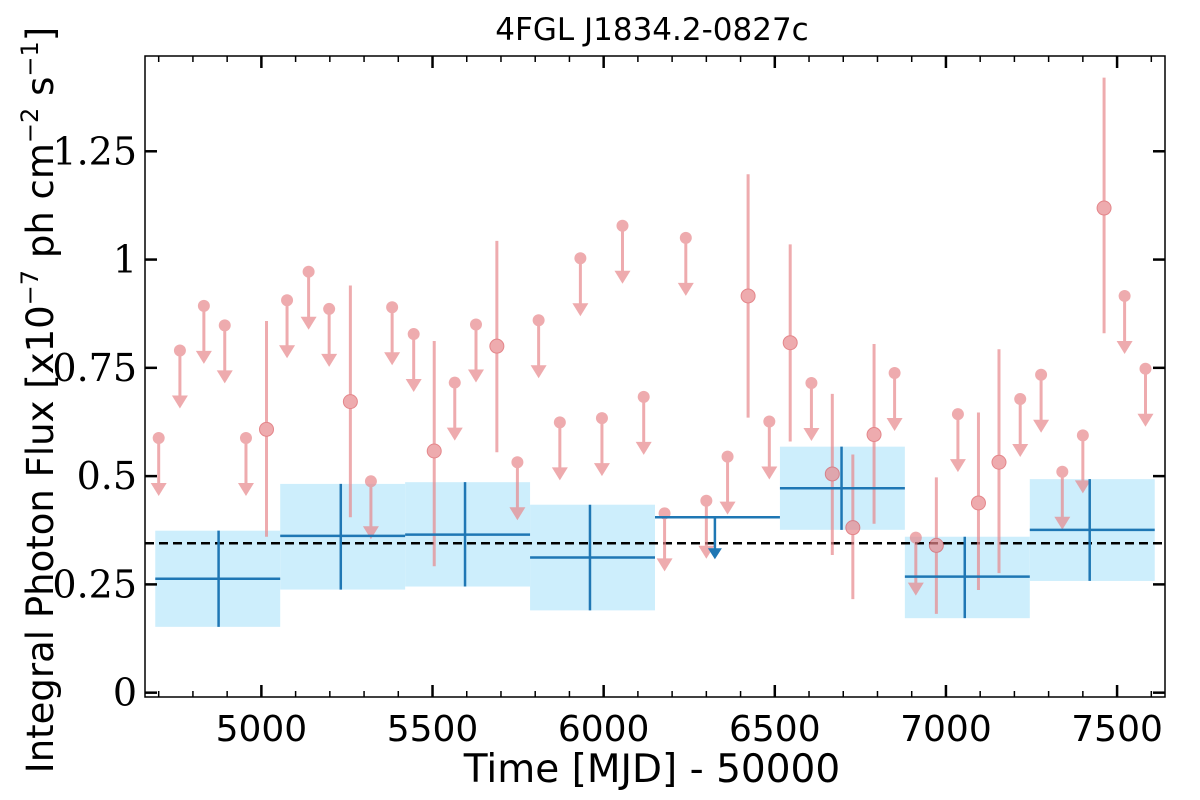 Image resolution: width=1200 pixels, height=800 pixels. Describe the element at coordinates (651, 769) in the screenshot. I see `x-axis-label: Time [MJD] - 50000` at that location.